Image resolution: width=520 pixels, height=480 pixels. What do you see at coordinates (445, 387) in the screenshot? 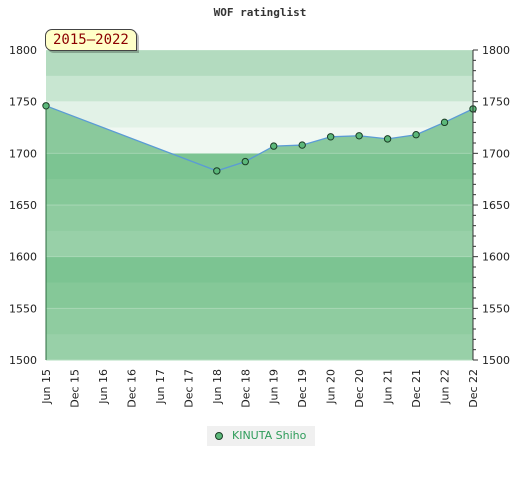
I see `x-tick-label: Jun 22` at bounding box center [445, 387].